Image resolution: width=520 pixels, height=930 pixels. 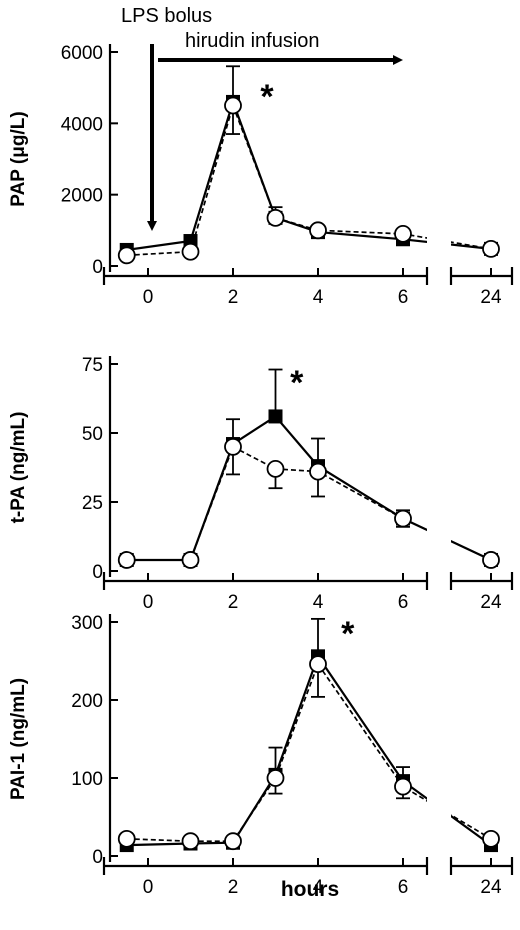 I want to click on y-tick-label: 300, so click(x=87, y=623).